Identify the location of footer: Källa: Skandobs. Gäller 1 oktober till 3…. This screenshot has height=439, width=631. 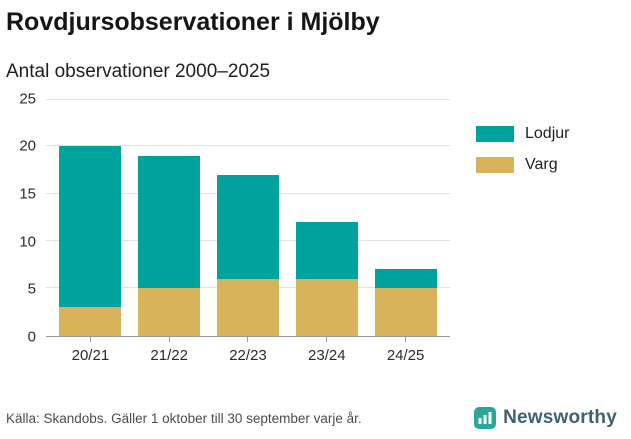
(311, 418).